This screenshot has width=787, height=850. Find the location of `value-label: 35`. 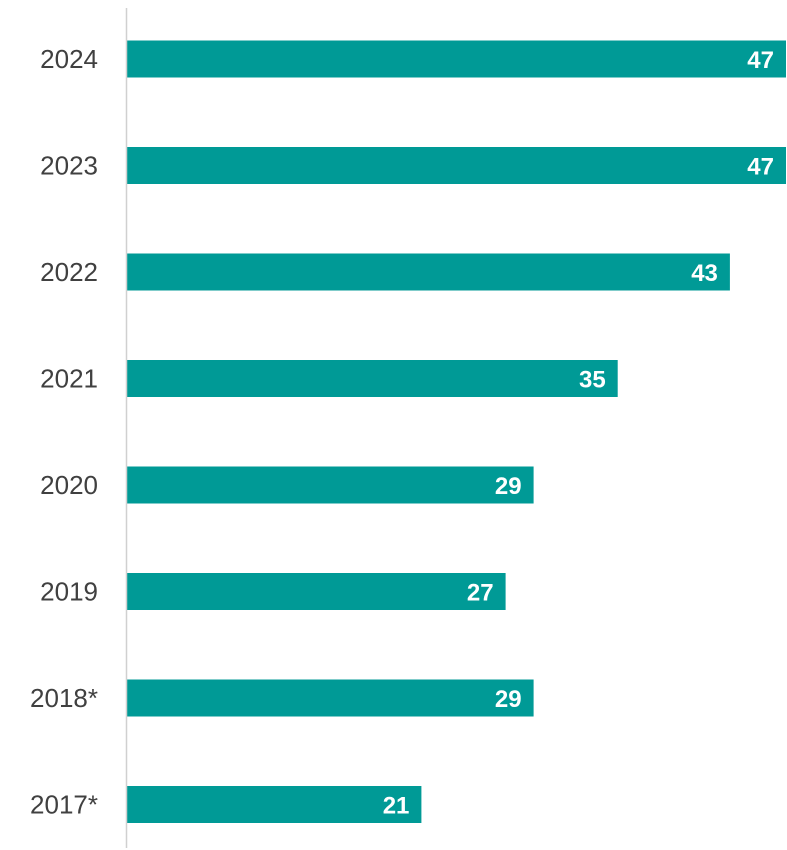

value-label: 35 is located at coordinates (592, 380).